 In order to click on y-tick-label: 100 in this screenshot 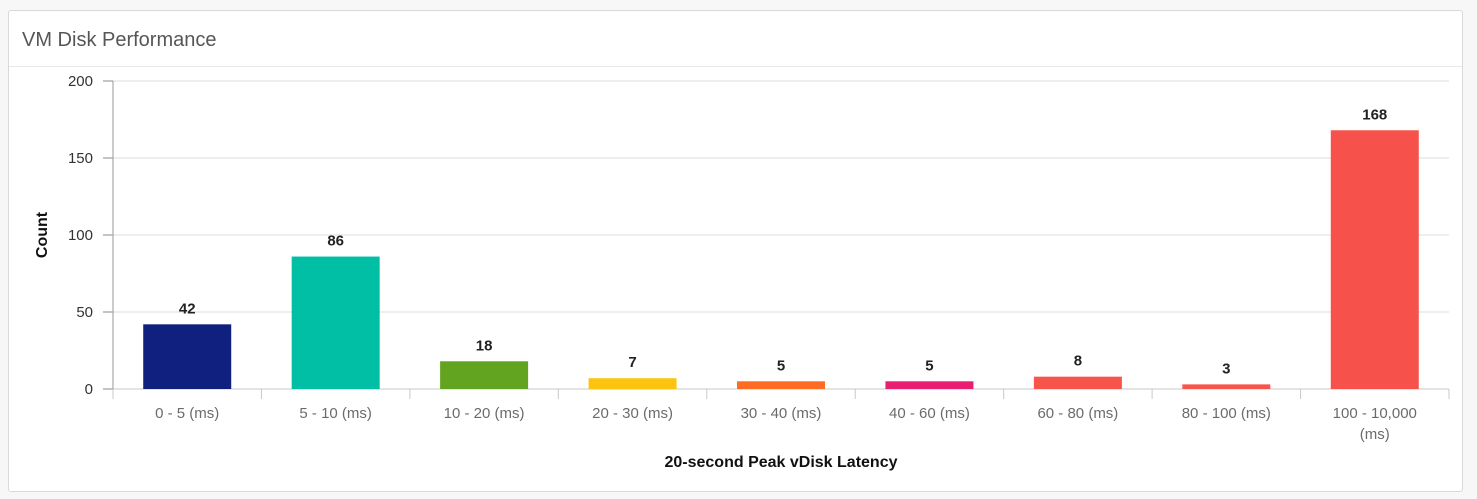, I will do `click(80, 235)`.